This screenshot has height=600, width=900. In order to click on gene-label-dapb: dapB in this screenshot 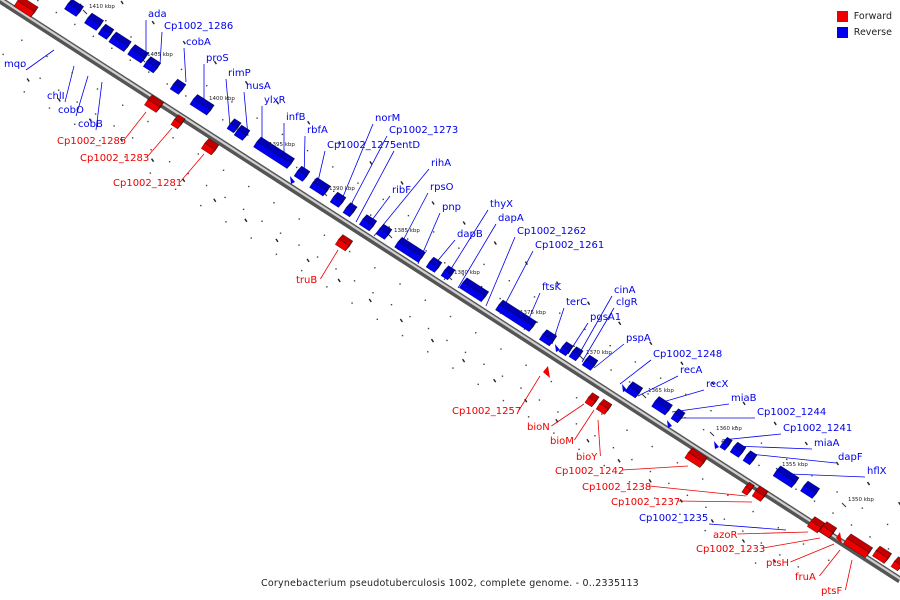, I will do `click(470, 234)`.